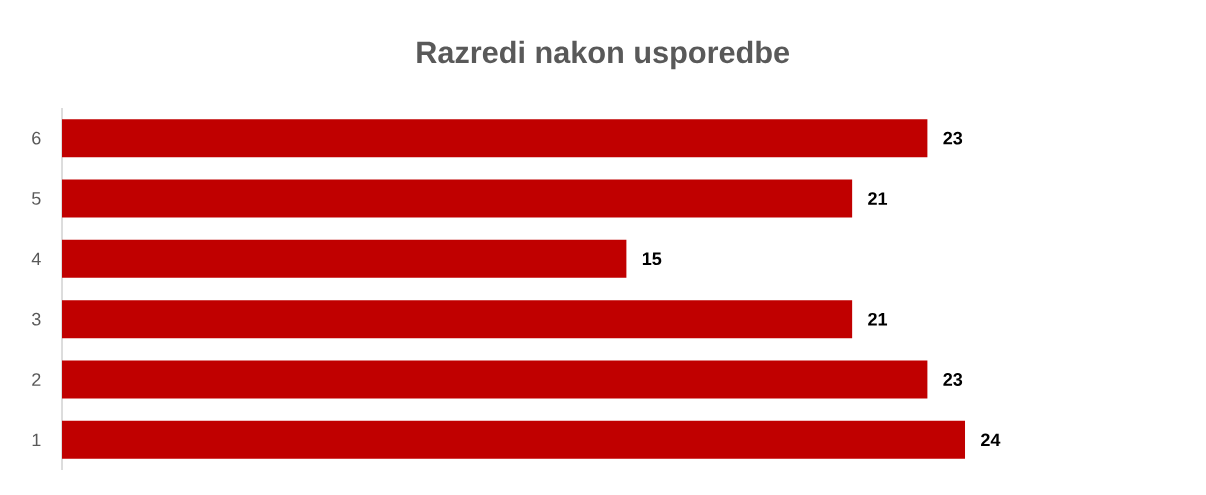 The image size is (1206, 495). What do you see at coordinates (652, 259) in the screenshot?
I see `data-label: 15` at bounding box center [652, 259].